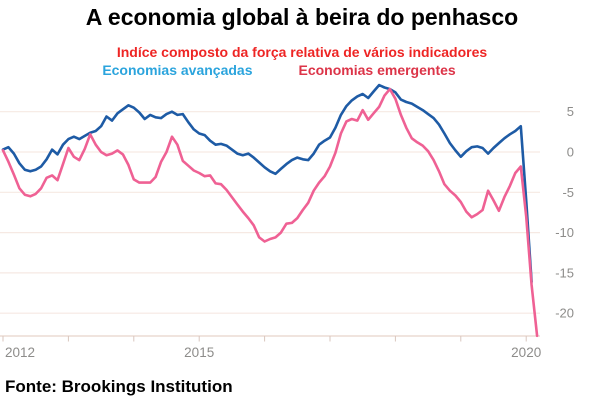 Image resolution: width=604 pixels, height=411 pixels. I want to click on y-tick-label: -15, so click(564, 272).